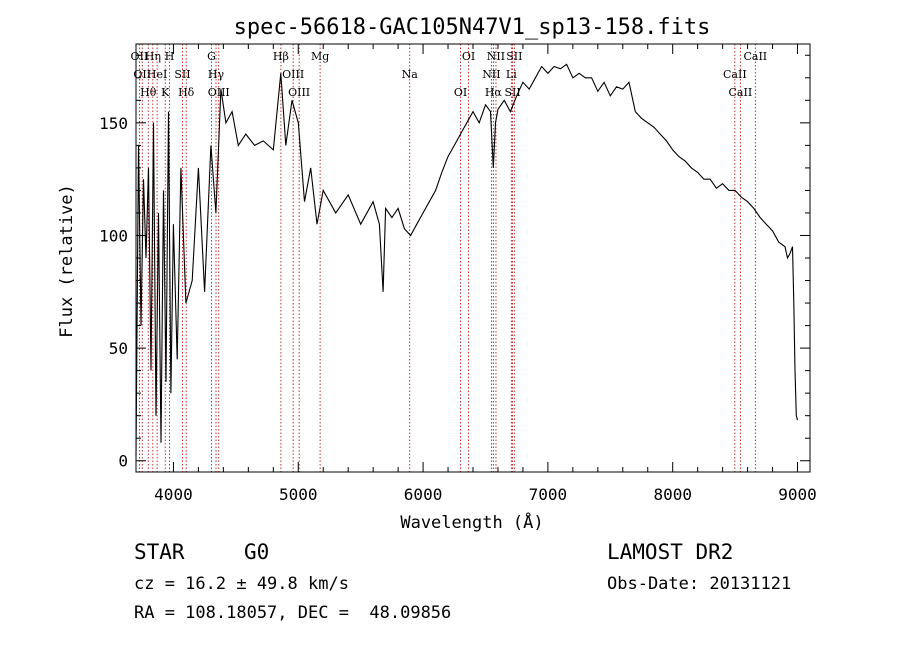 The width and height of the screenshot is (900, 649). Describe the element at coordinates (211, 56) in the screenshot. I see `line-marker-label: G` at that location.